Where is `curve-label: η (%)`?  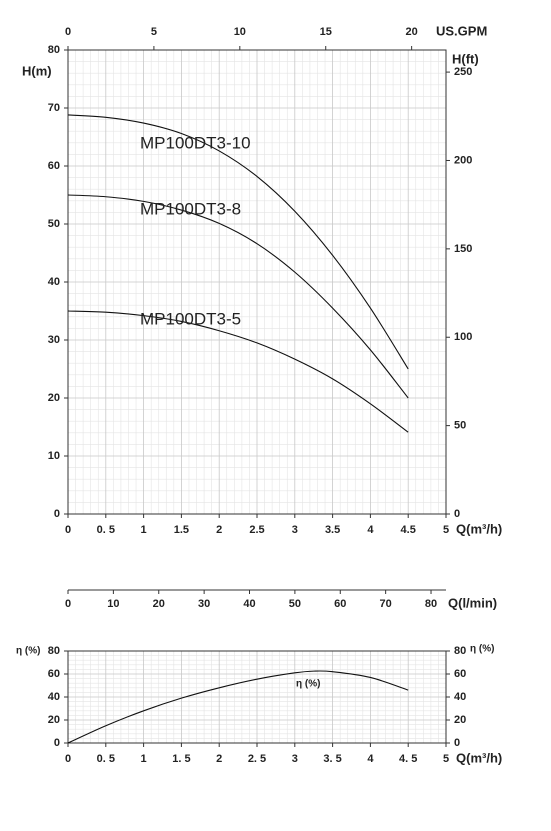 curve-label: η (%) is located at coordinates (308, 684).